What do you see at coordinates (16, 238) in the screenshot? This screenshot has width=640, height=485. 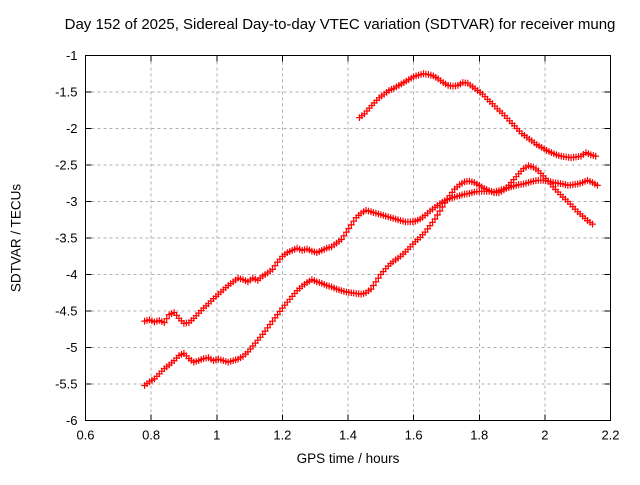 I see `y-axis-label: SDTVAR / TECUs` at bounding box center [16, 238].